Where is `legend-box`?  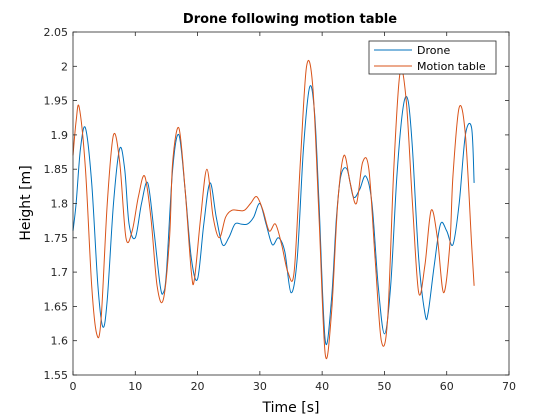
legend-box is located at coordinates (432, 57).